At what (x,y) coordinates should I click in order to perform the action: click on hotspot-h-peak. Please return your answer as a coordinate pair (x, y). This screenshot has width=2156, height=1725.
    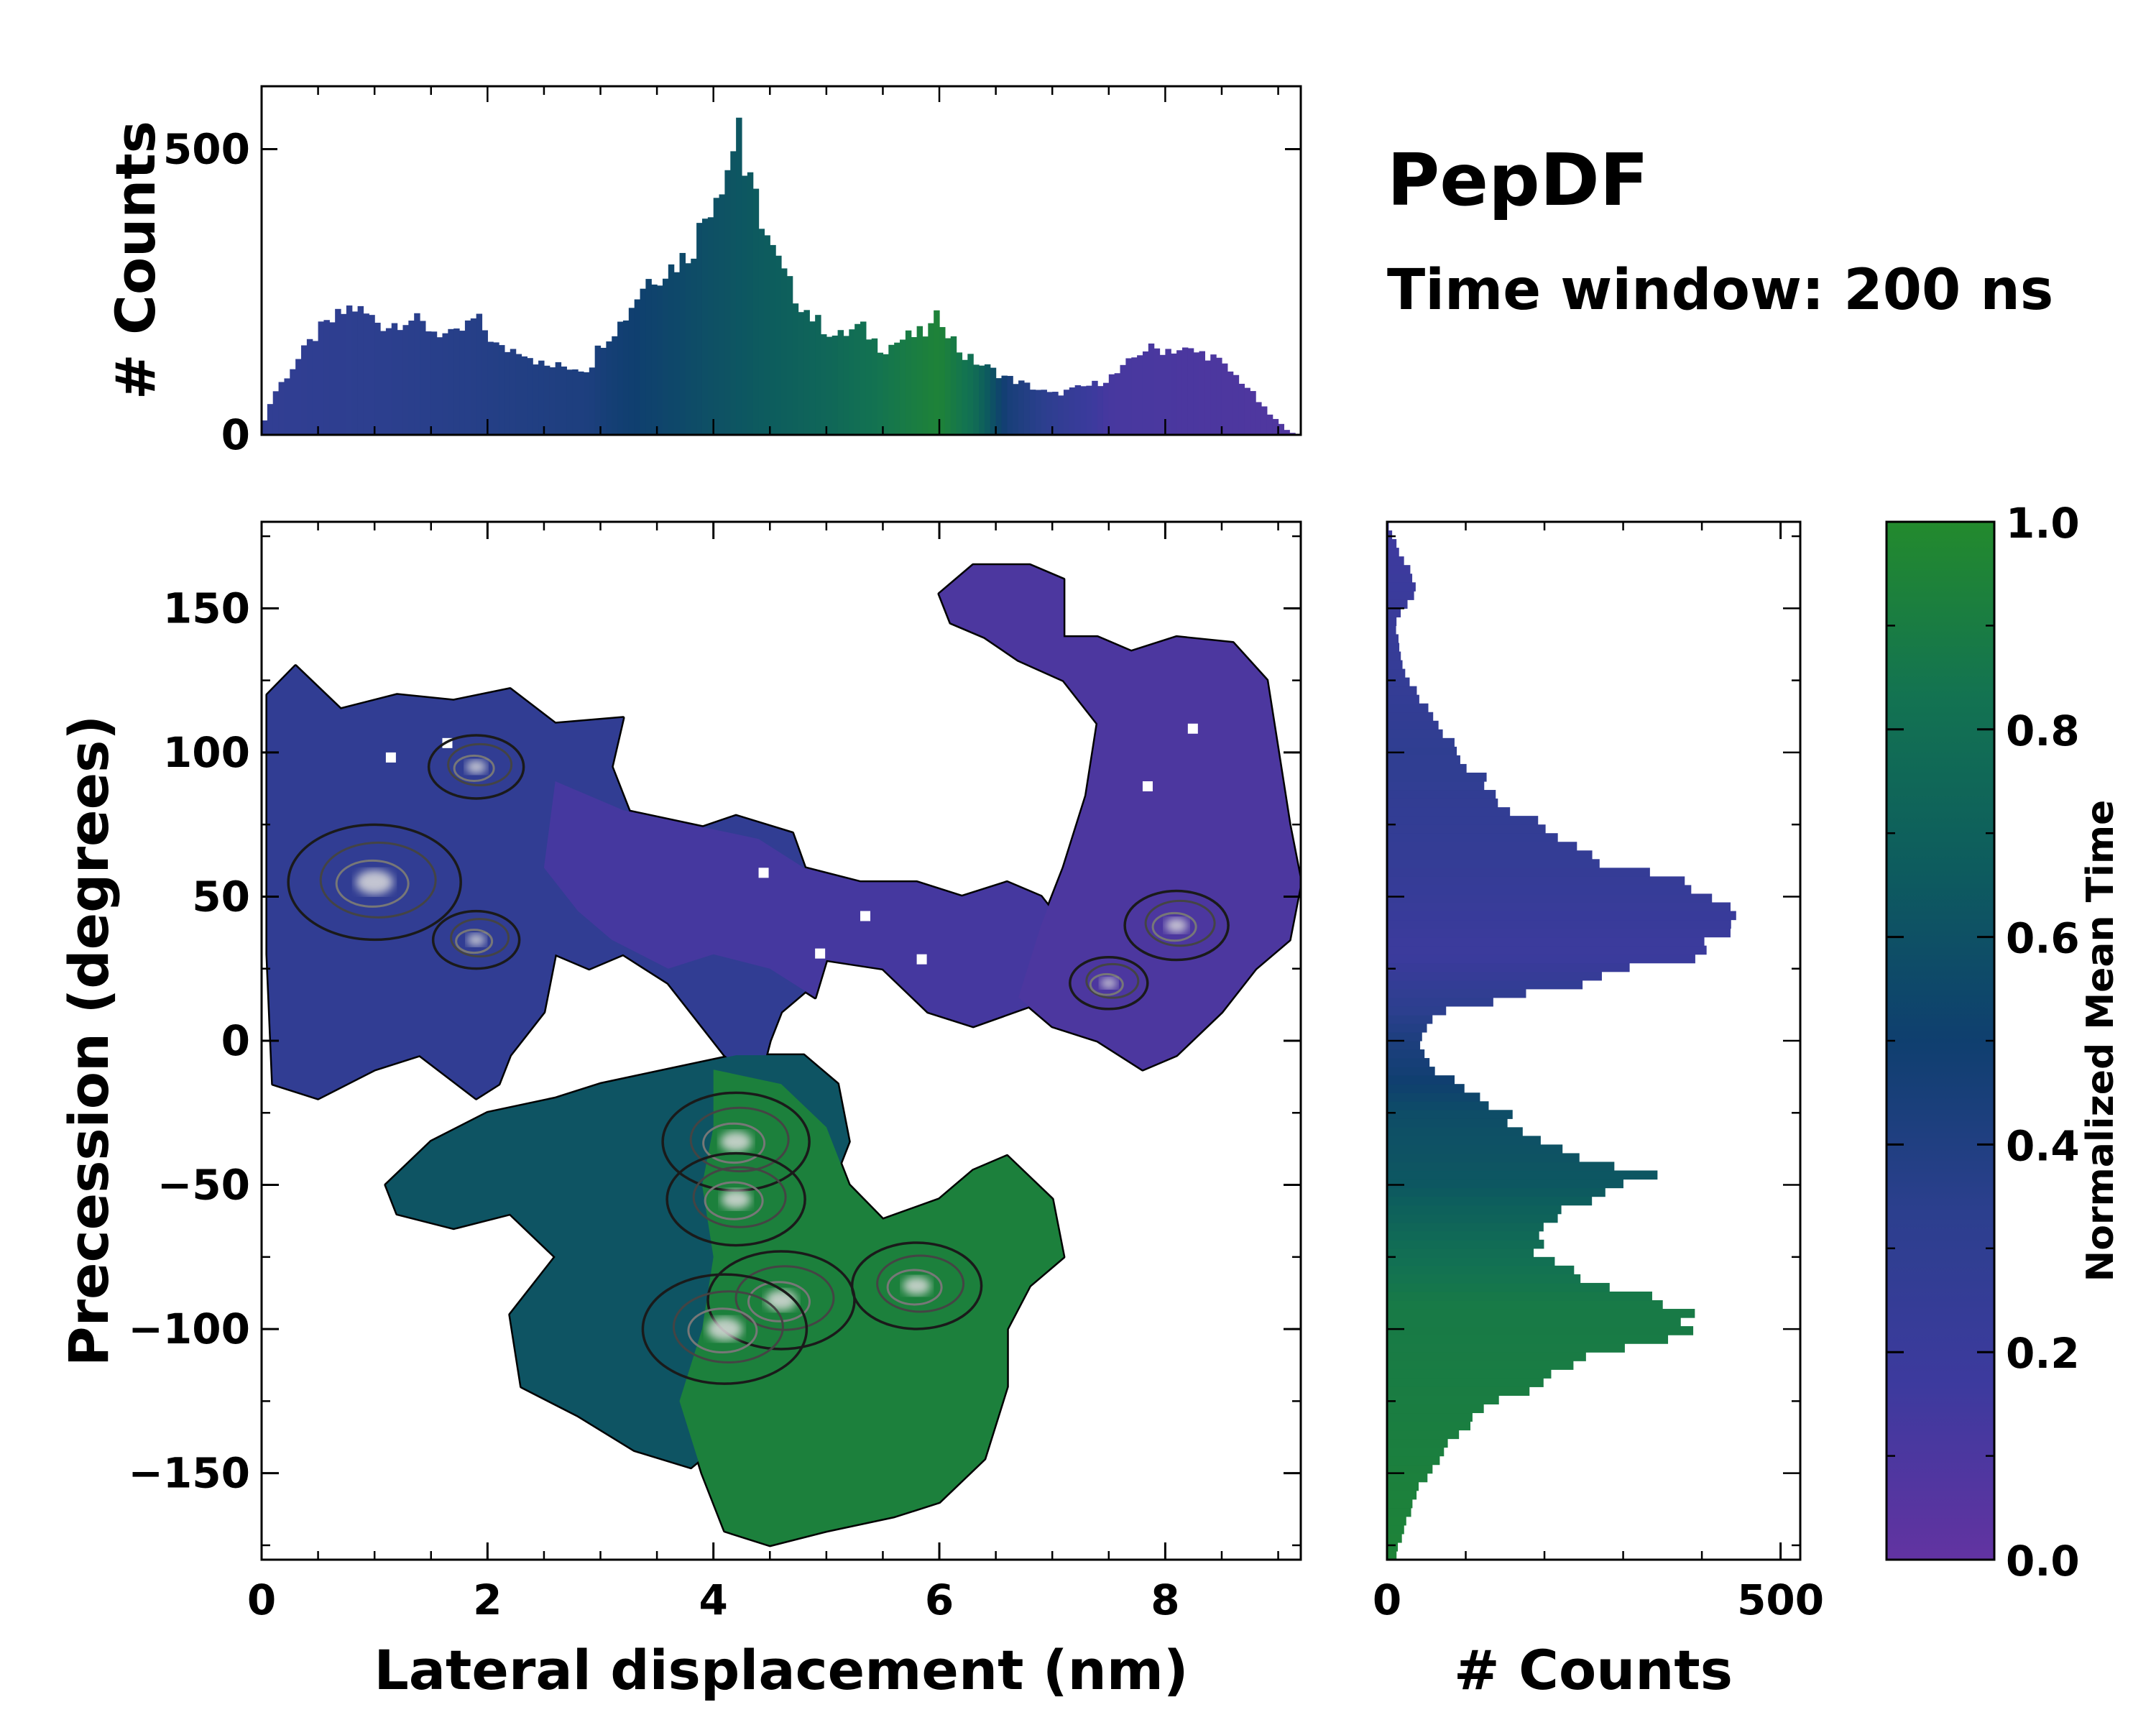
    Looking at the image, I should click on (917, 1285).